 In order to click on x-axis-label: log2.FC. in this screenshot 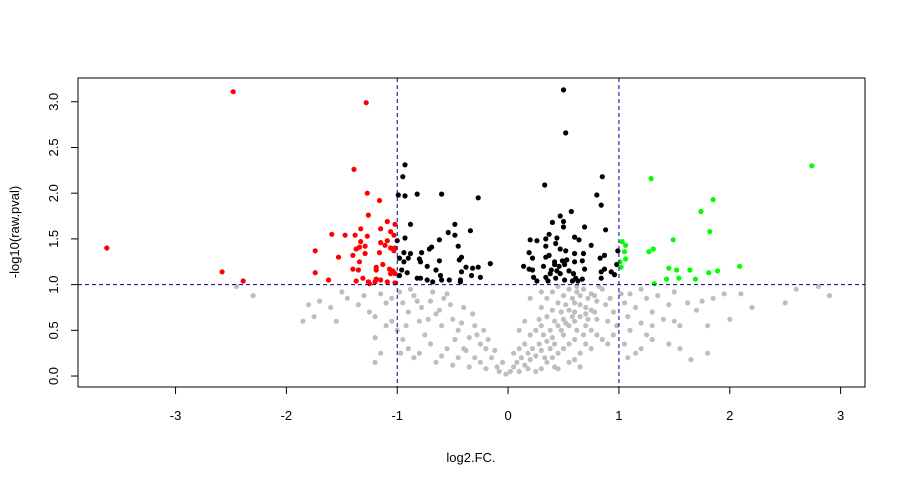, I will do `click(470, 457)`.